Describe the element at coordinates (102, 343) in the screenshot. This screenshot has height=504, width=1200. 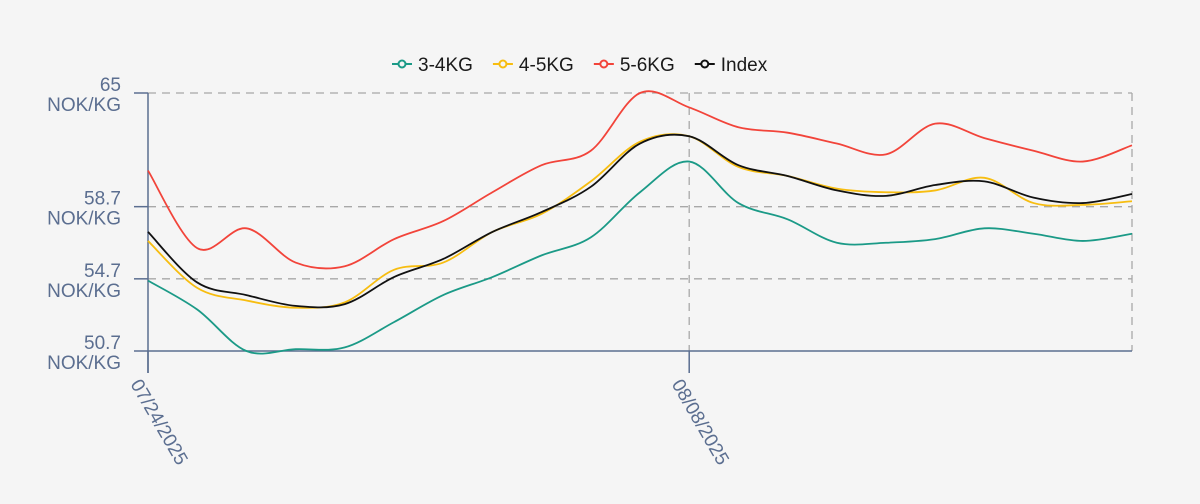
I see `y-tick-label: 50.7` at that location.